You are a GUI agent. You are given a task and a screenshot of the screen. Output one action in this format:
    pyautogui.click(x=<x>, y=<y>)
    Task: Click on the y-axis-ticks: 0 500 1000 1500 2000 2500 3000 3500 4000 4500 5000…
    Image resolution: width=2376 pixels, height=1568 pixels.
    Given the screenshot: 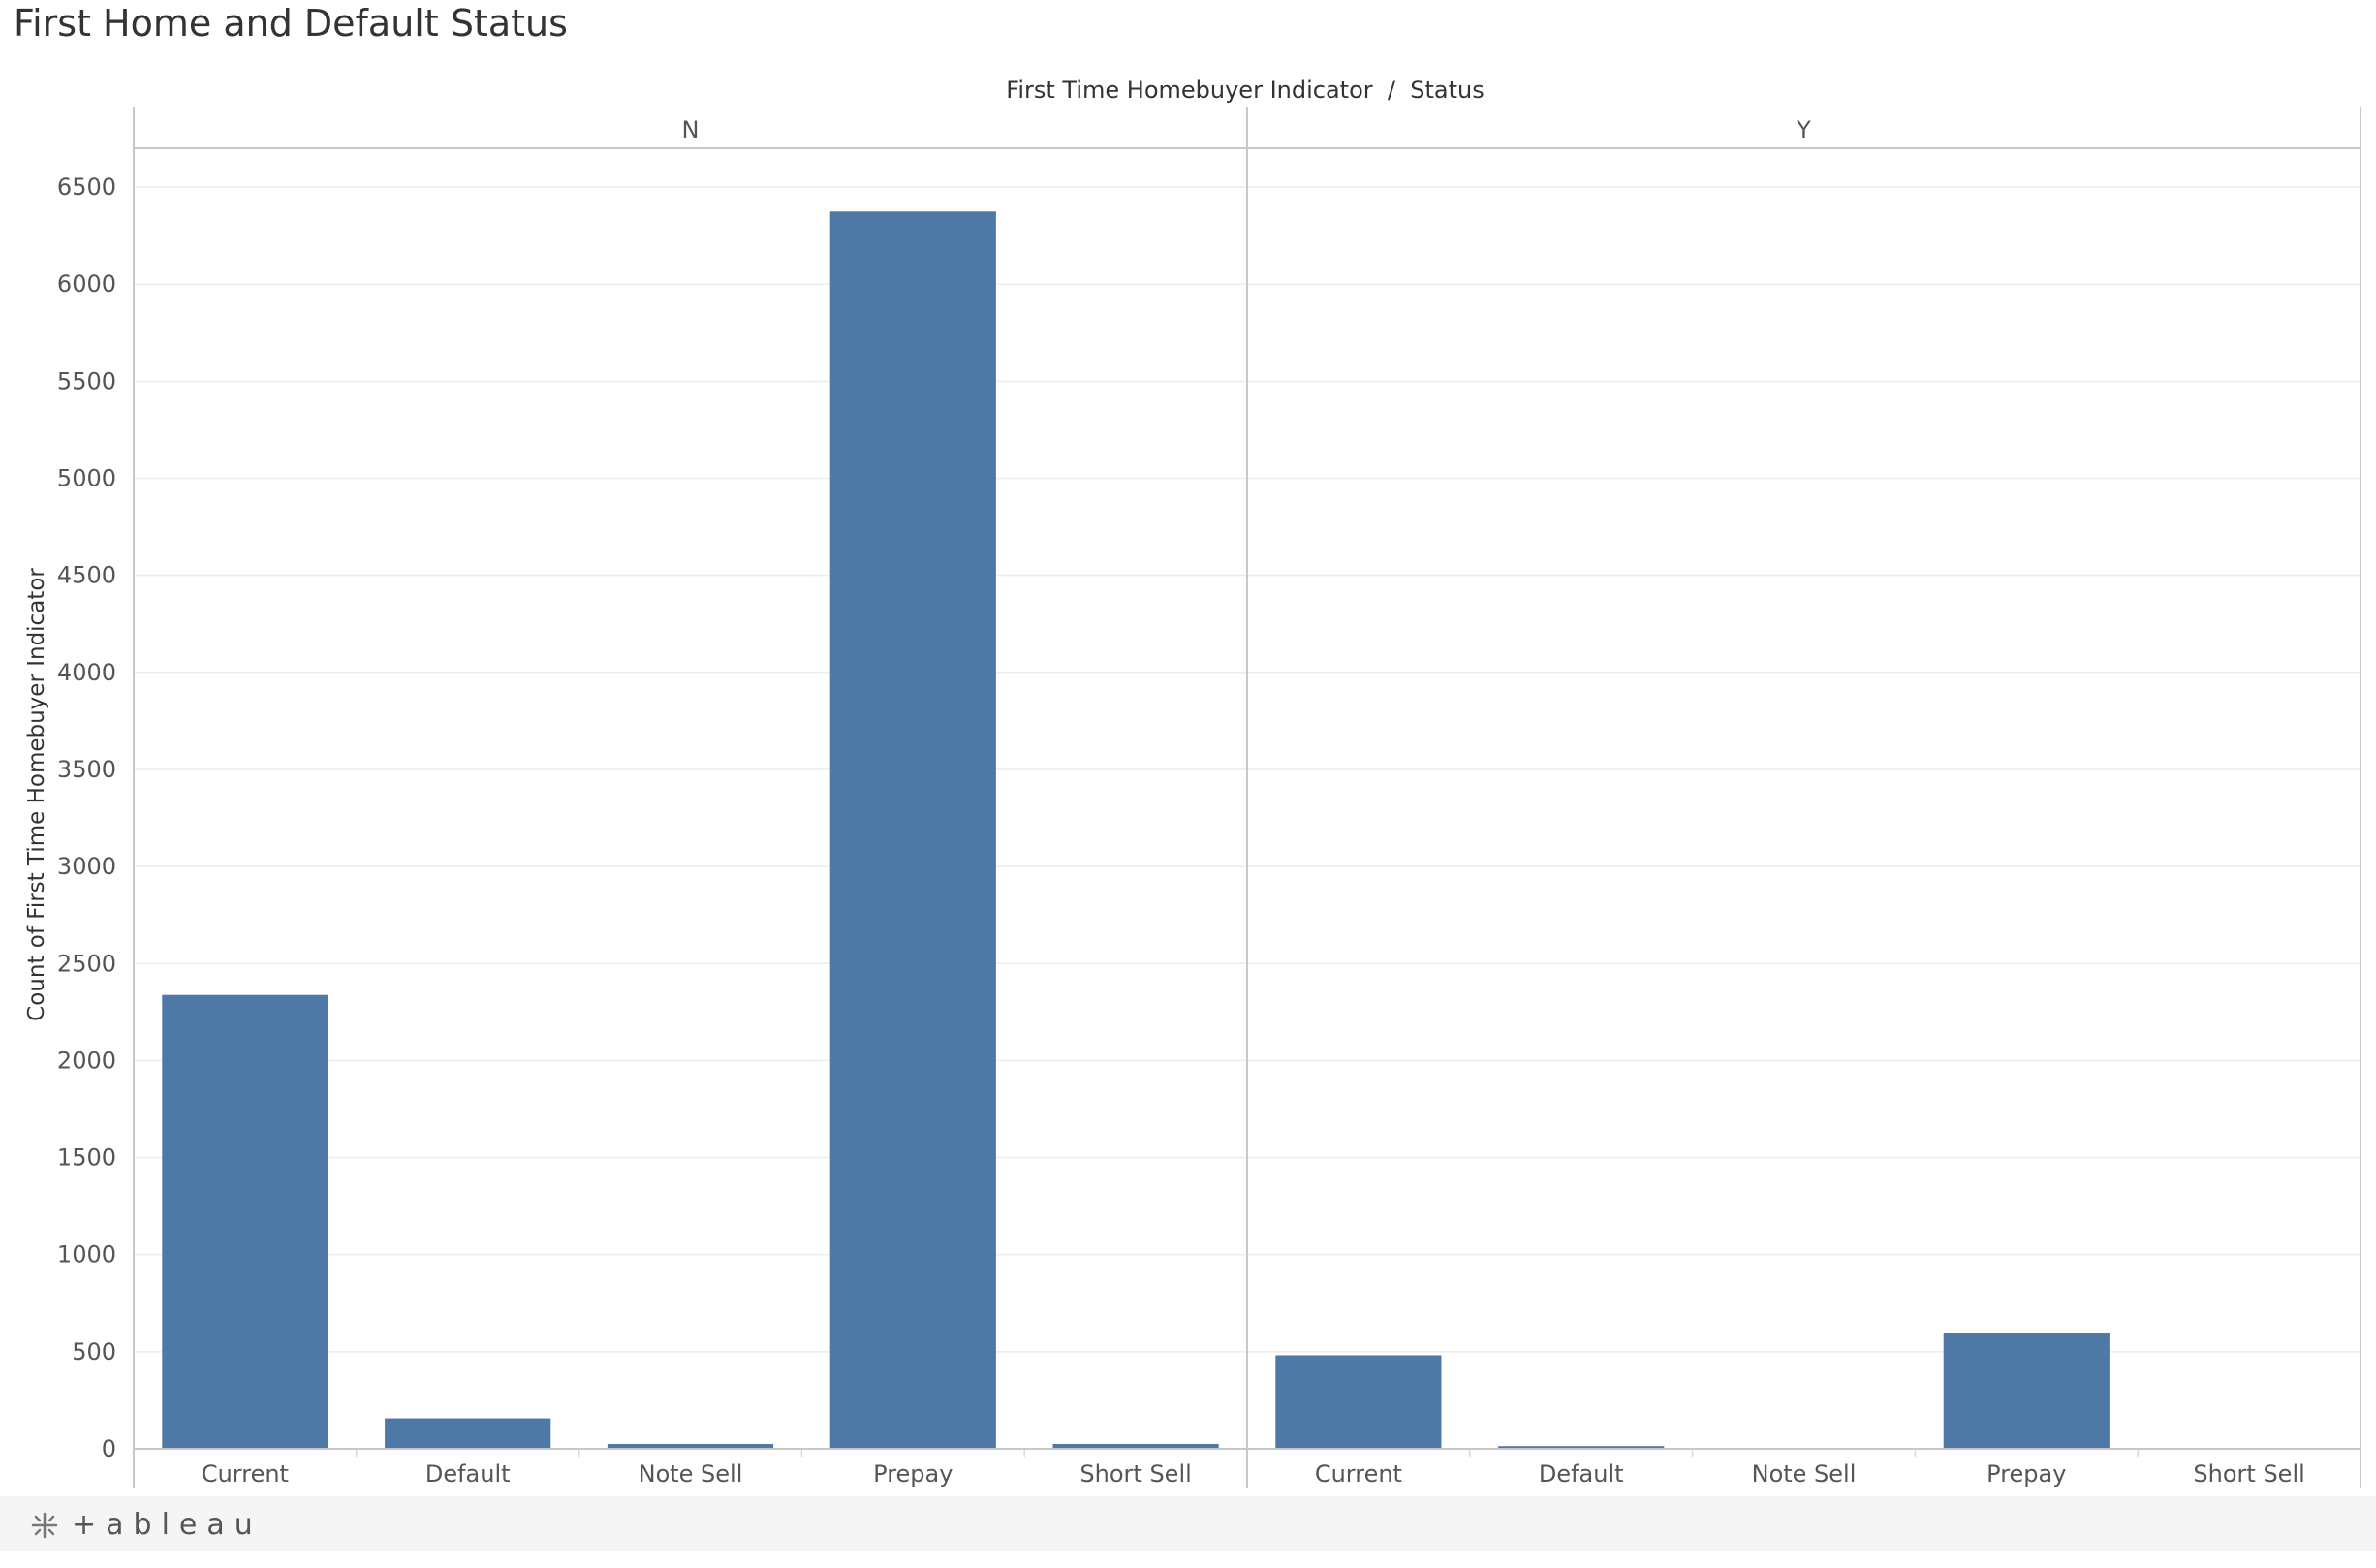 What is the action you would take?
    pyautogui.click(x=86, y=818)
    